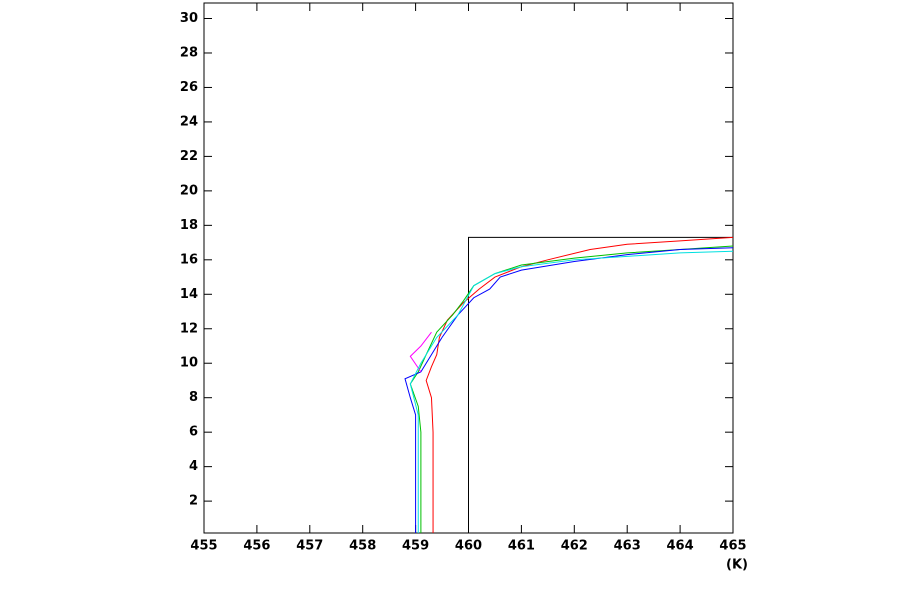  I want to click on y-tick-label: 18, so click(189, 225).